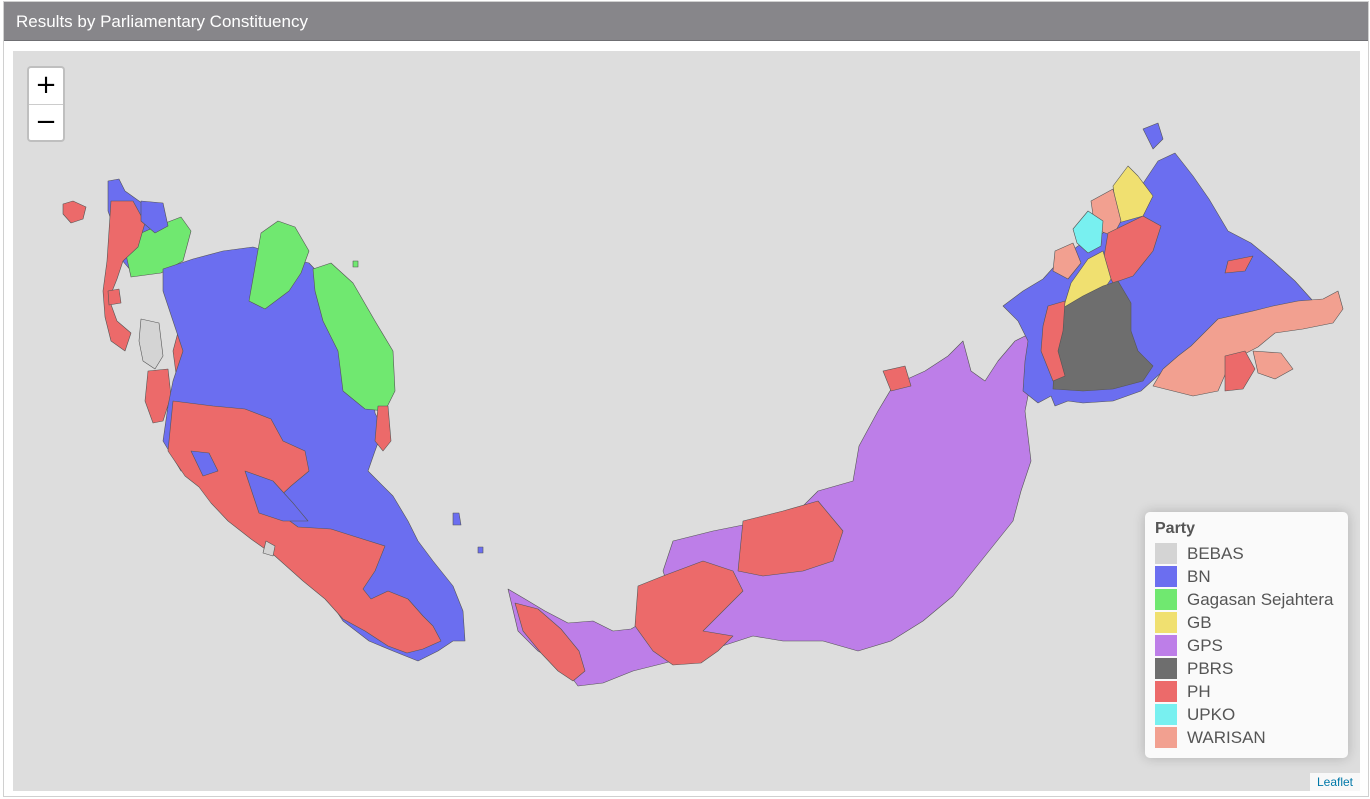 The width and height of the screenshot is (1370, 799). I want to click on region-tioman, so click(457, 519).